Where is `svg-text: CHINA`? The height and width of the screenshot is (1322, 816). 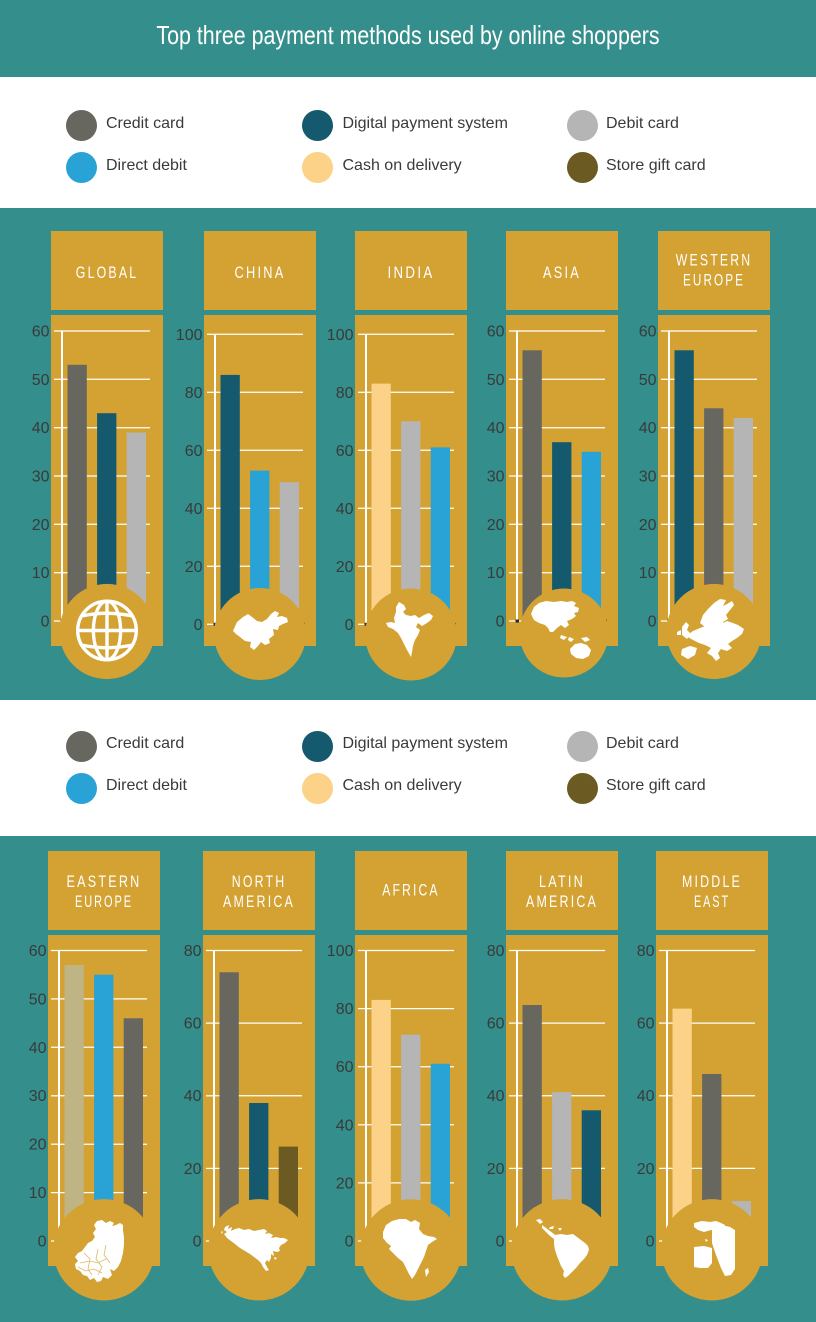
svg-text: CHINA is located at coordinates (260, 272).